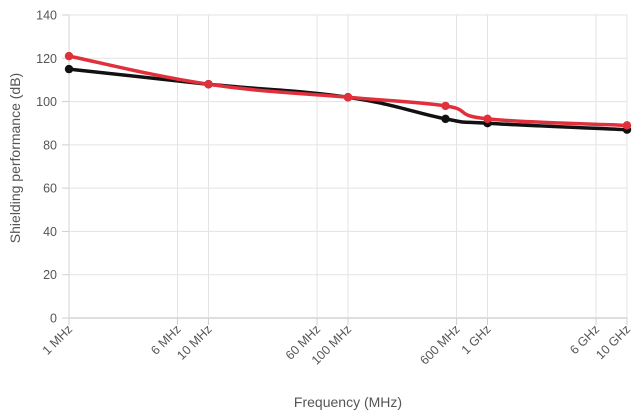 This screenshot has width=638, height=417. Describe the element at coordinates (348, 402) in the screenshot. I see `x-axis-title: Frequency (MHz)` at that location.